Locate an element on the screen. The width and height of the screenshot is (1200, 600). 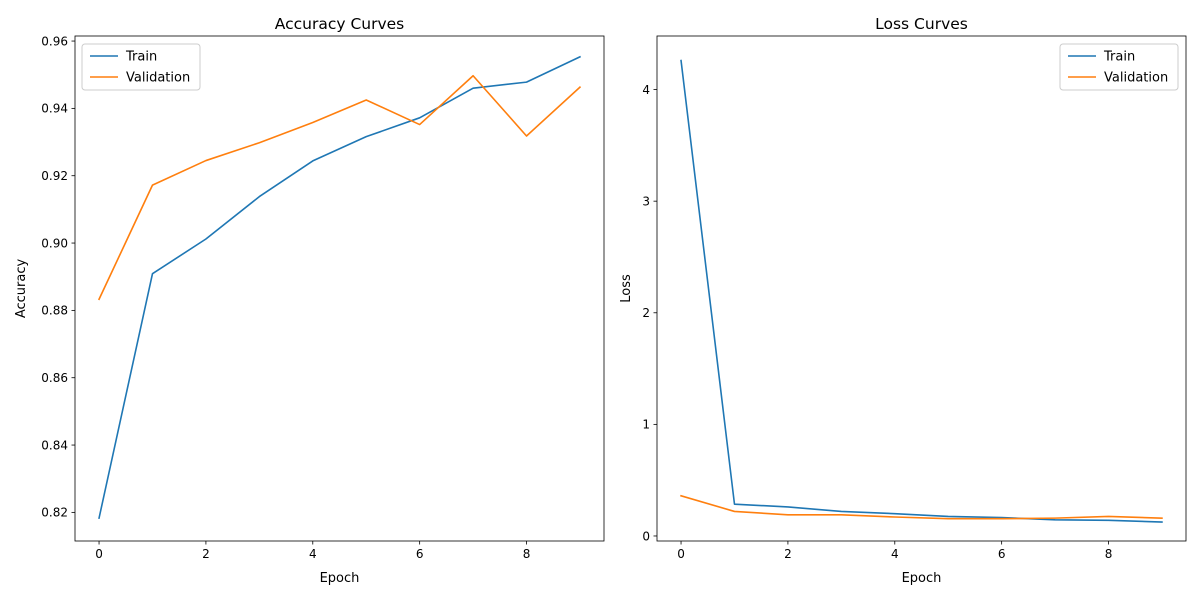
accuracy-x-tick-label: 6 is located at coordinates (420, 554).